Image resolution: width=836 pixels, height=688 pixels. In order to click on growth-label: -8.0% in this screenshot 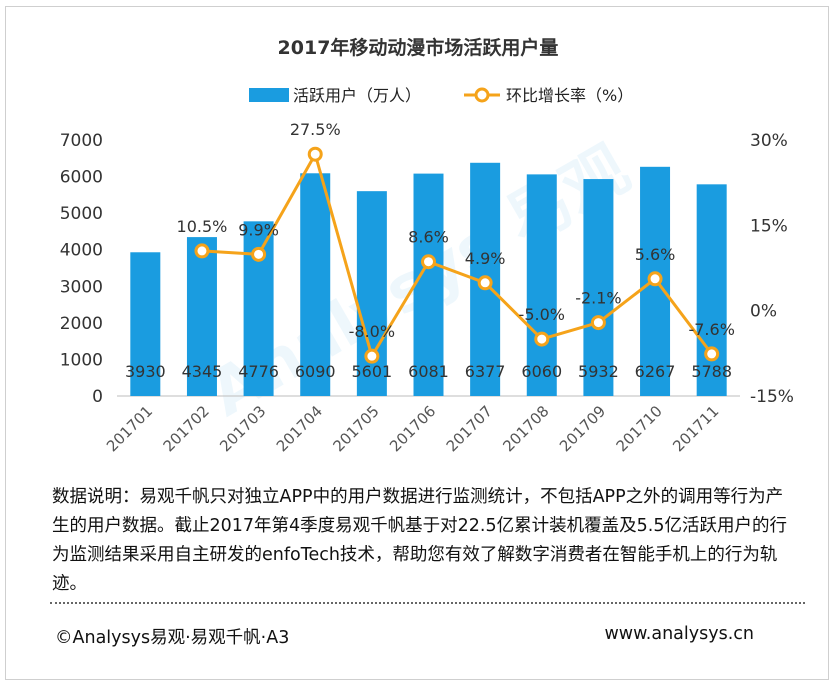, I will do `click(372, 331)`.